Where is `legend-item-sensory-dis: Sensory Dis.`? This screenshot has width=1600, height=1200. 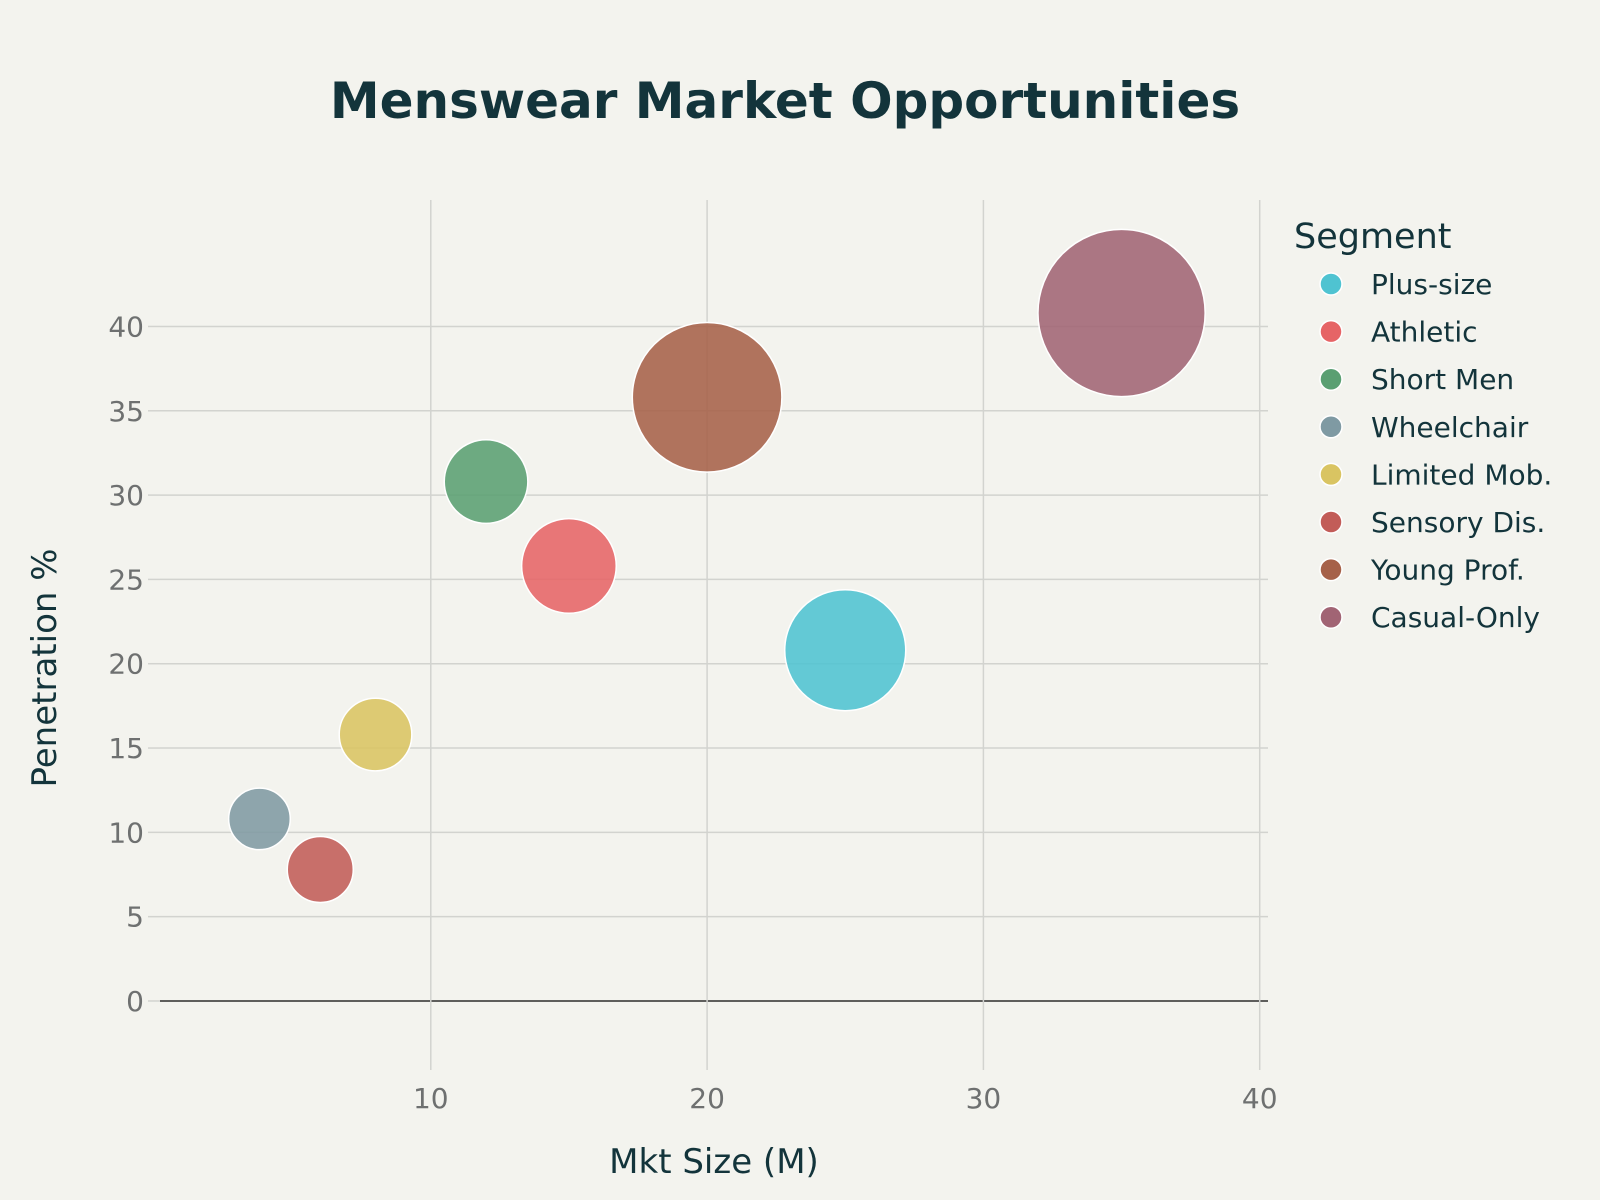 legend-item-sensory-dis: Sensory Dis. is located at coordinates (1432, 522).